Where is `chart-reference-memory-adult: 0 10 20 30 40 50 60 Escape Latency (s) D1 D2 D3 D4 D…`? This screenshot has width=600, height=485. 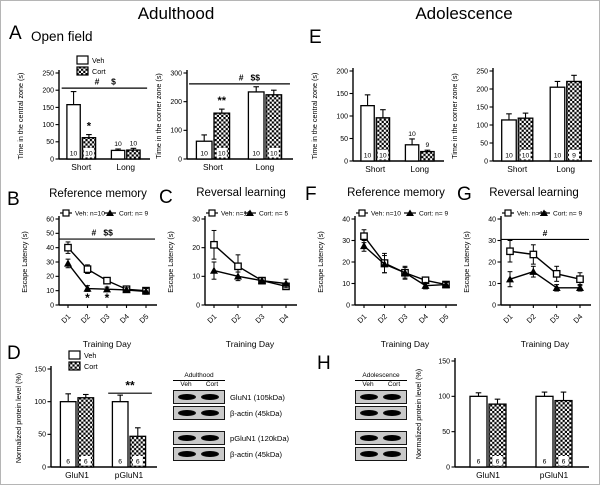 chart-reference-memory-adult: 0 10 20 30 40 50 60 Escape Latency (s) D1 D2 D3 D4 D… is located at coordinates (90, 276).